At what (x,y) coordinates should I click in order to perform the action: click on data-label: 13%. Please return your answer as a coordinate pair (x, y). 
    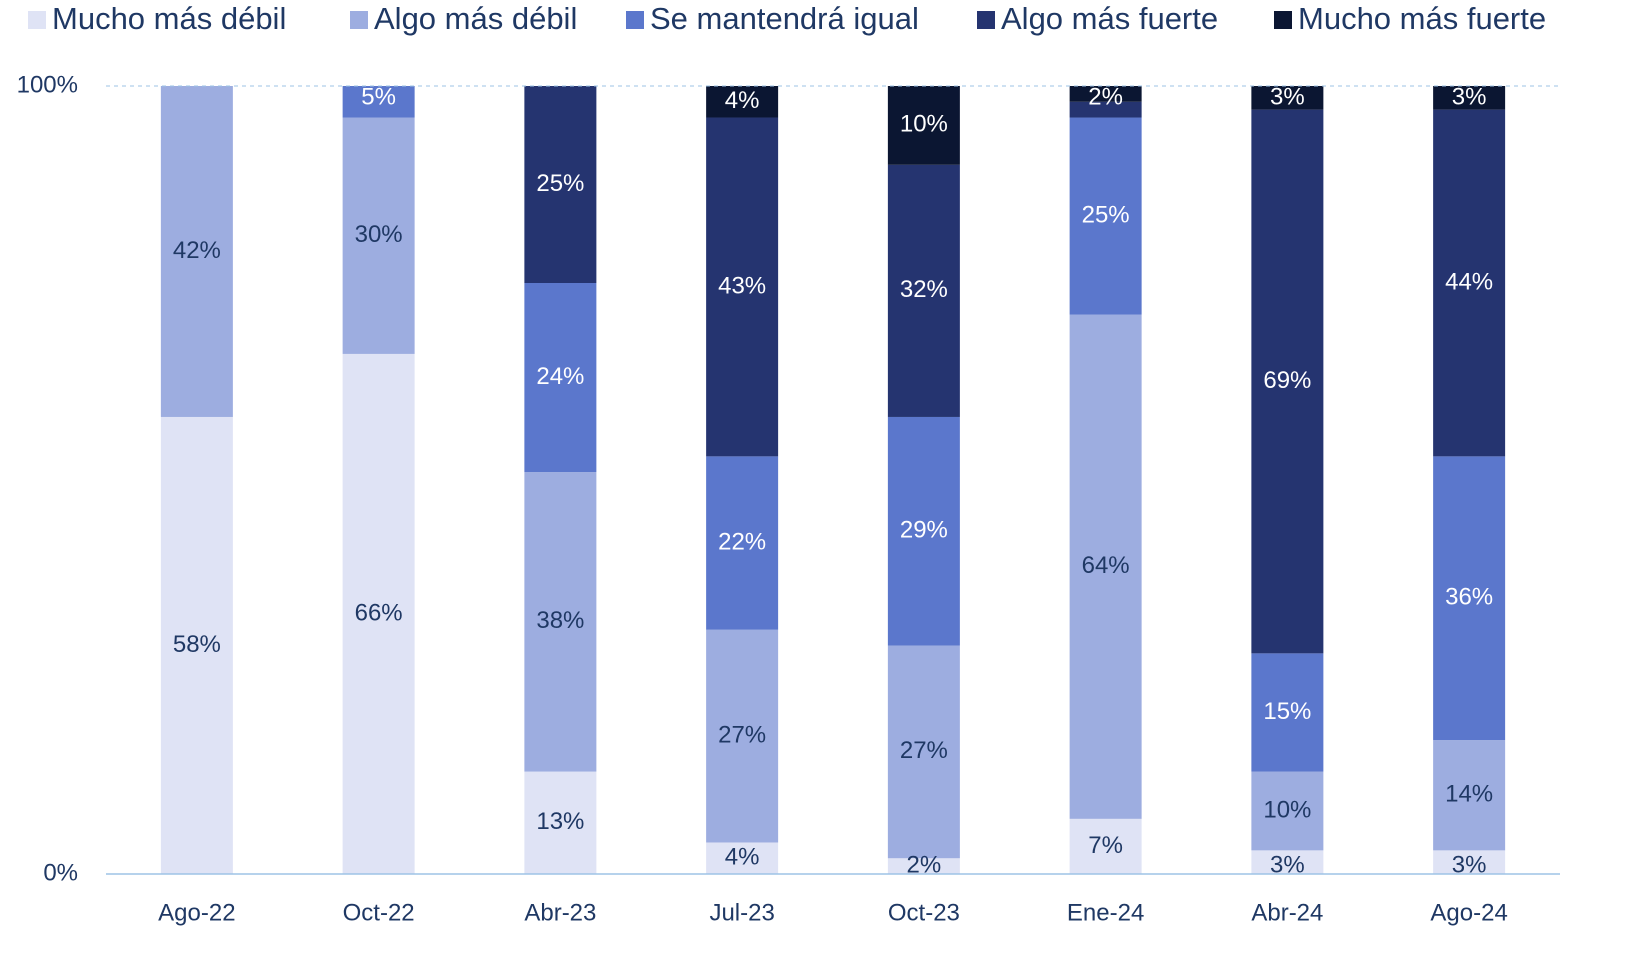
    Looking at the image, I should click on (560, 821).